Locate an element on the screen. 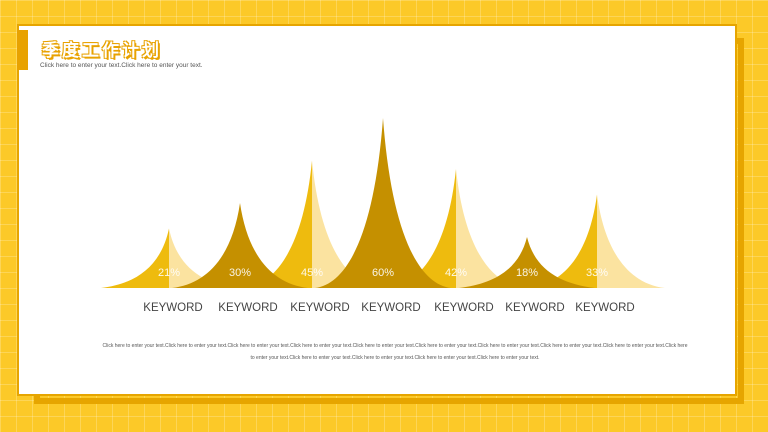 This screenshot has height=432, width=768. category-label-1: KEYWORD is located at coordinates (172, 308).